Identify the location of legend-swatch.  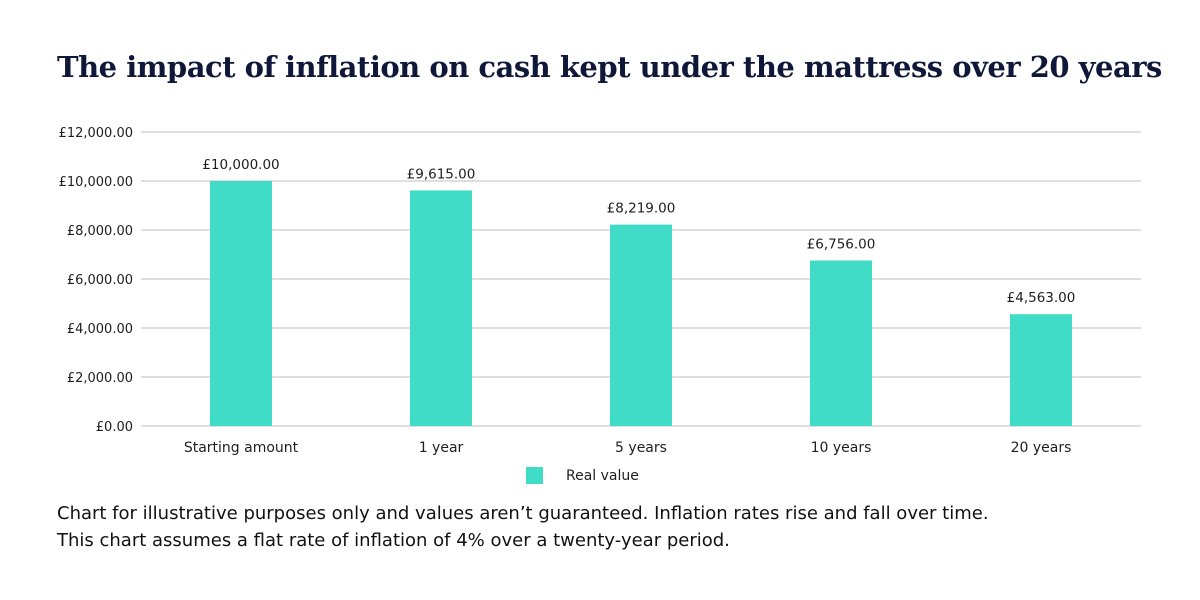
(534, 475).